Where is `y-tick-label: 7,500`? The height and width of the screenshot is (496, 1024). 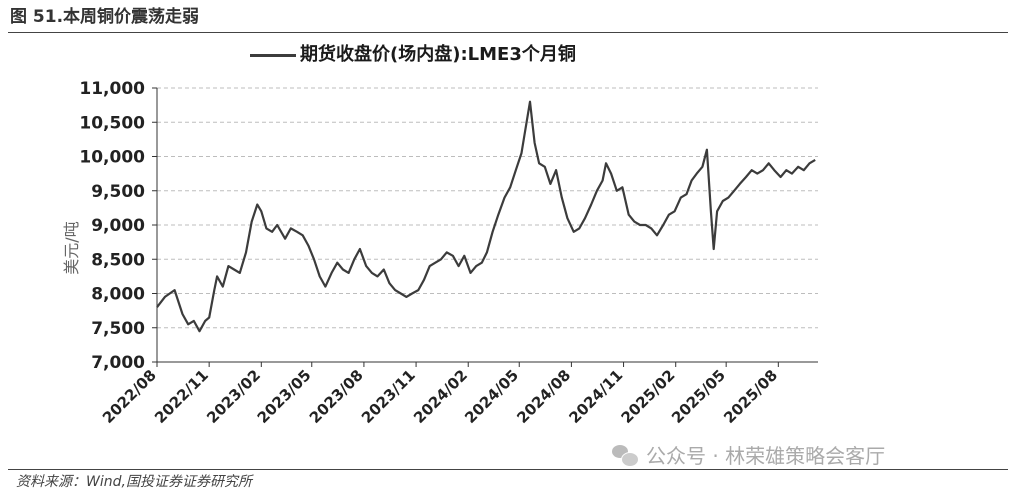 y-tick-label: 7,500 is located at coordinates (118, 329).